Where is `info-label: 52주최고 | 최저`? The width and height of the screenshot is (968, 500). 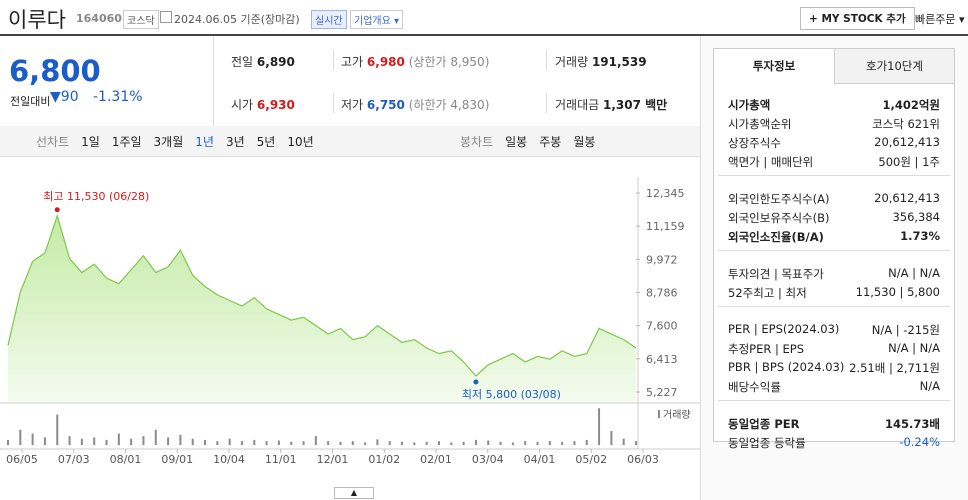 info-label: 52주최고 | 최저 is located at coordinates (767, 293).